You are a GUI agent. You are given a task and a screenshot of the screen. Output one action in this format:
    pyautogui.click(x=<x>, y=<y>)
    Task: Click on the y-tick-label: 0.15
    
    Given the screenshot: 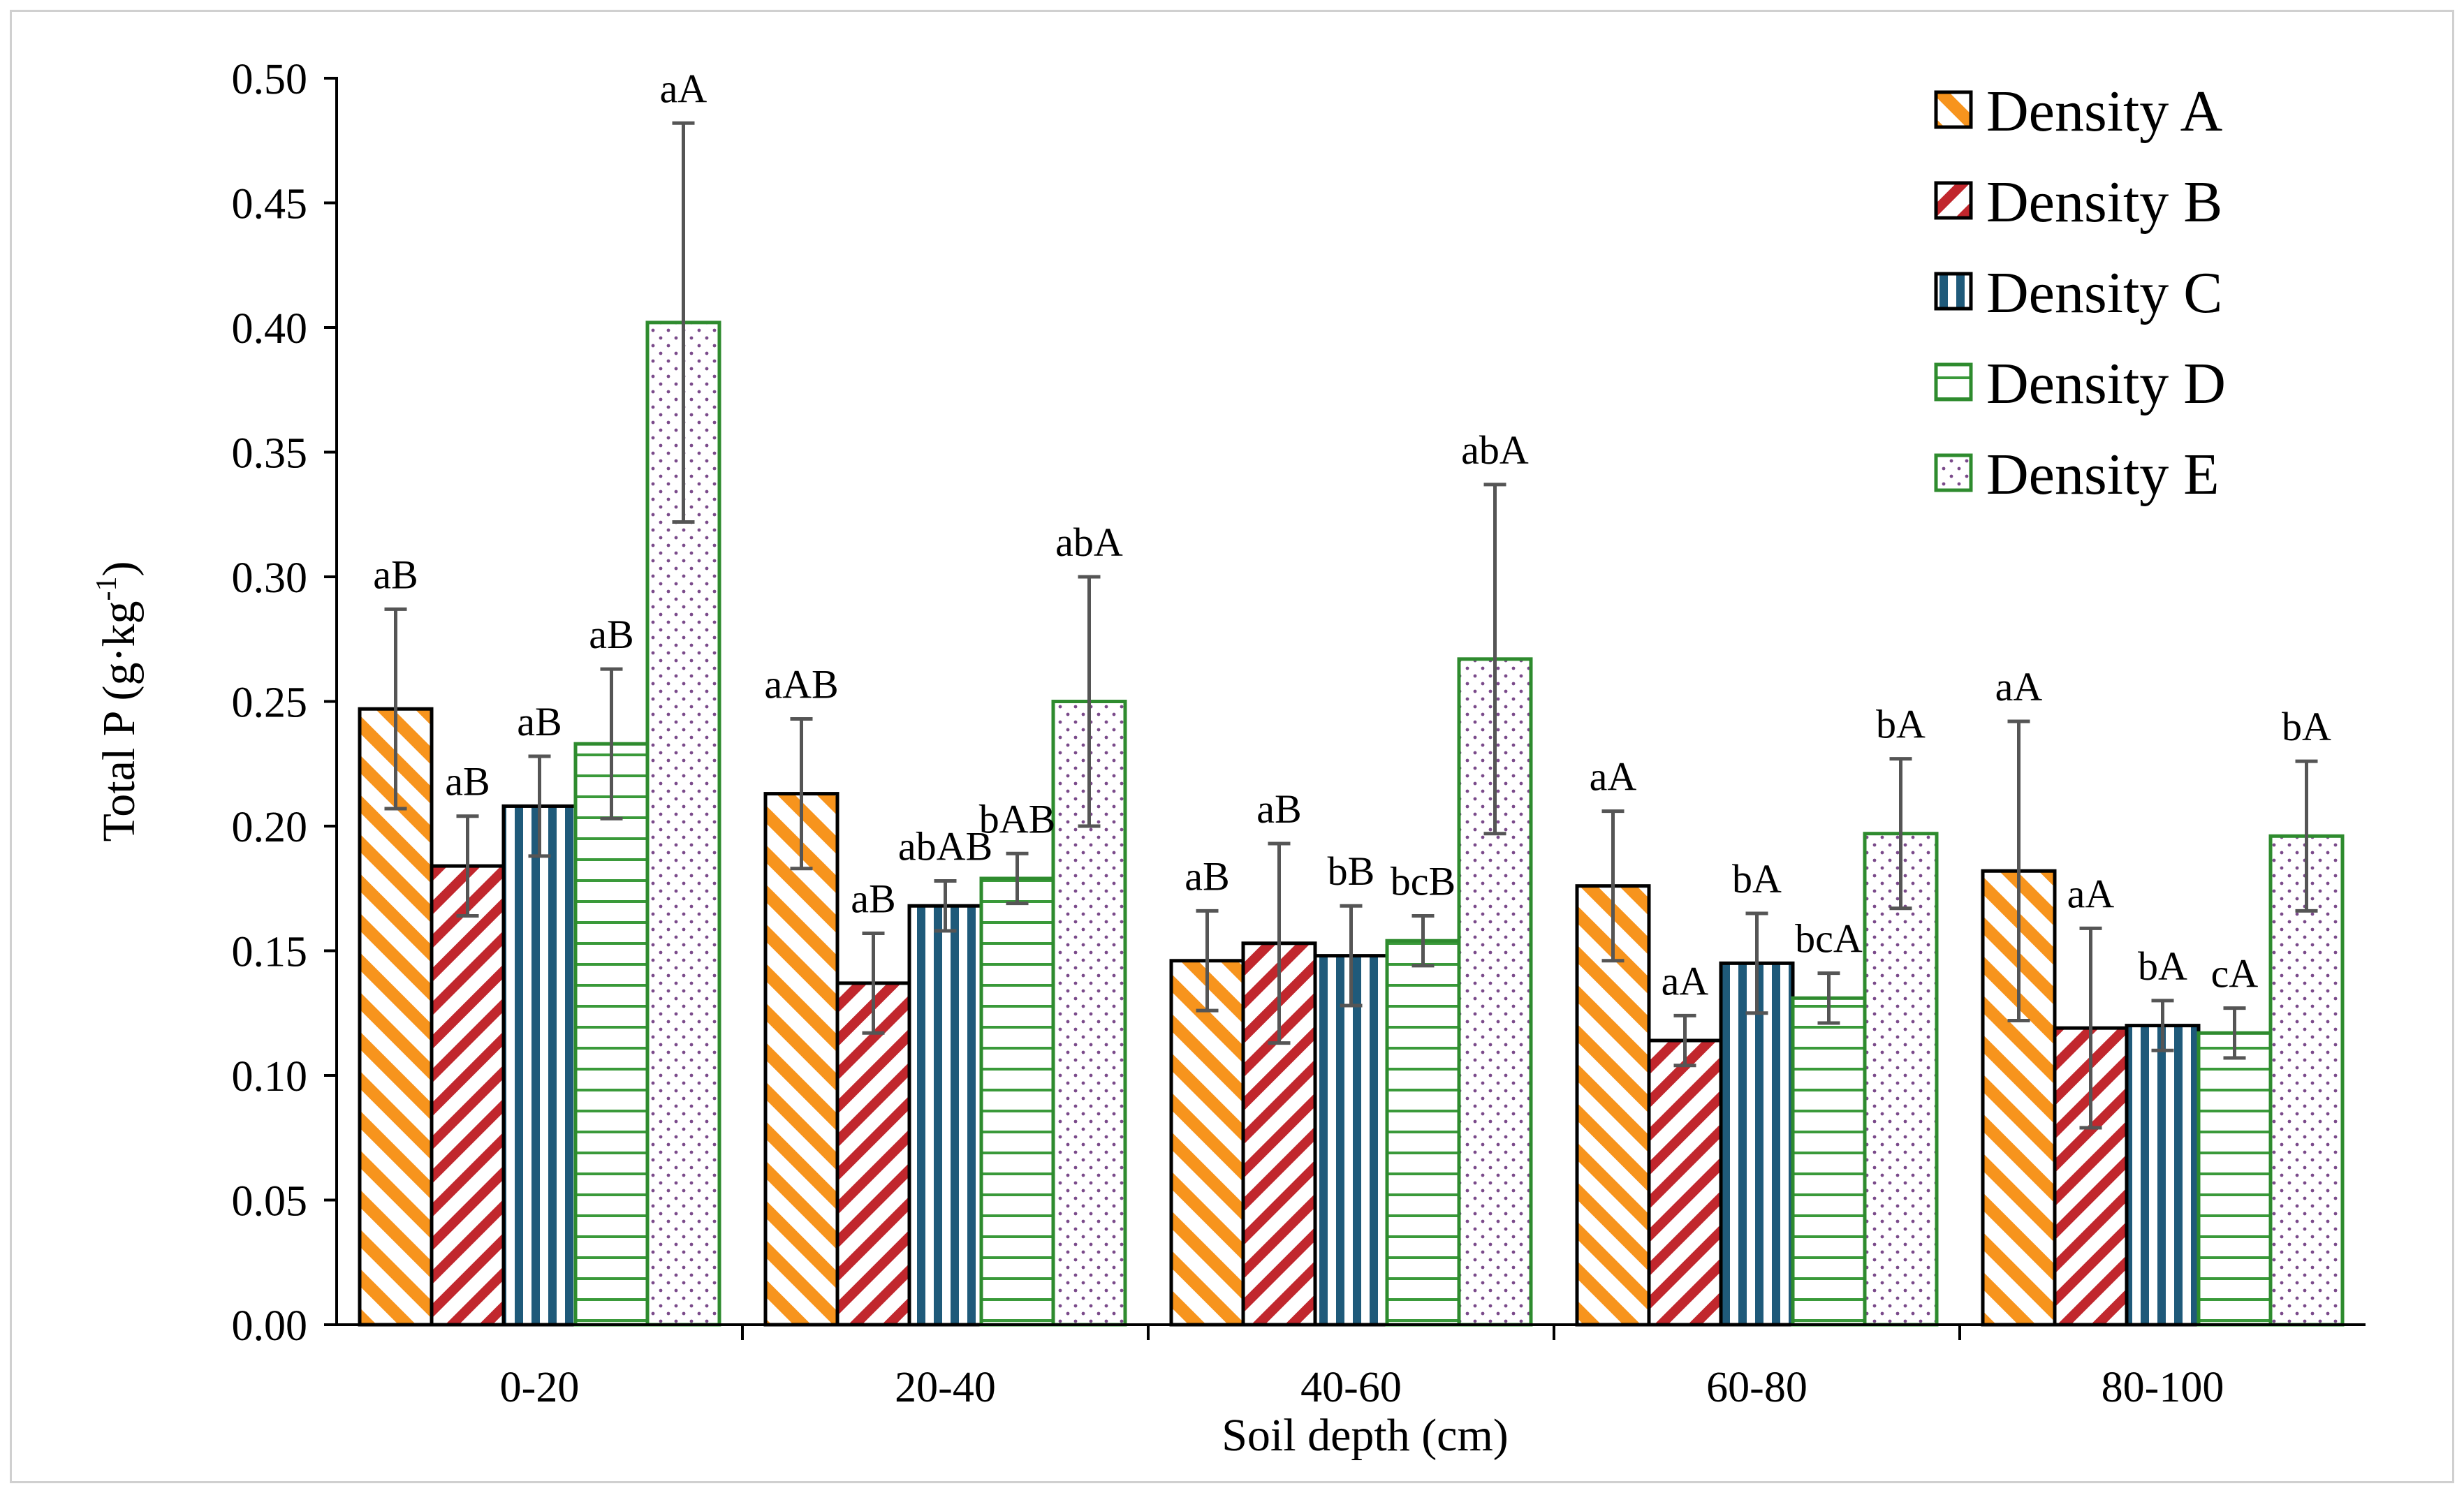 What is the action you would take?
    pyautogui.click(x=270, y=952)
    